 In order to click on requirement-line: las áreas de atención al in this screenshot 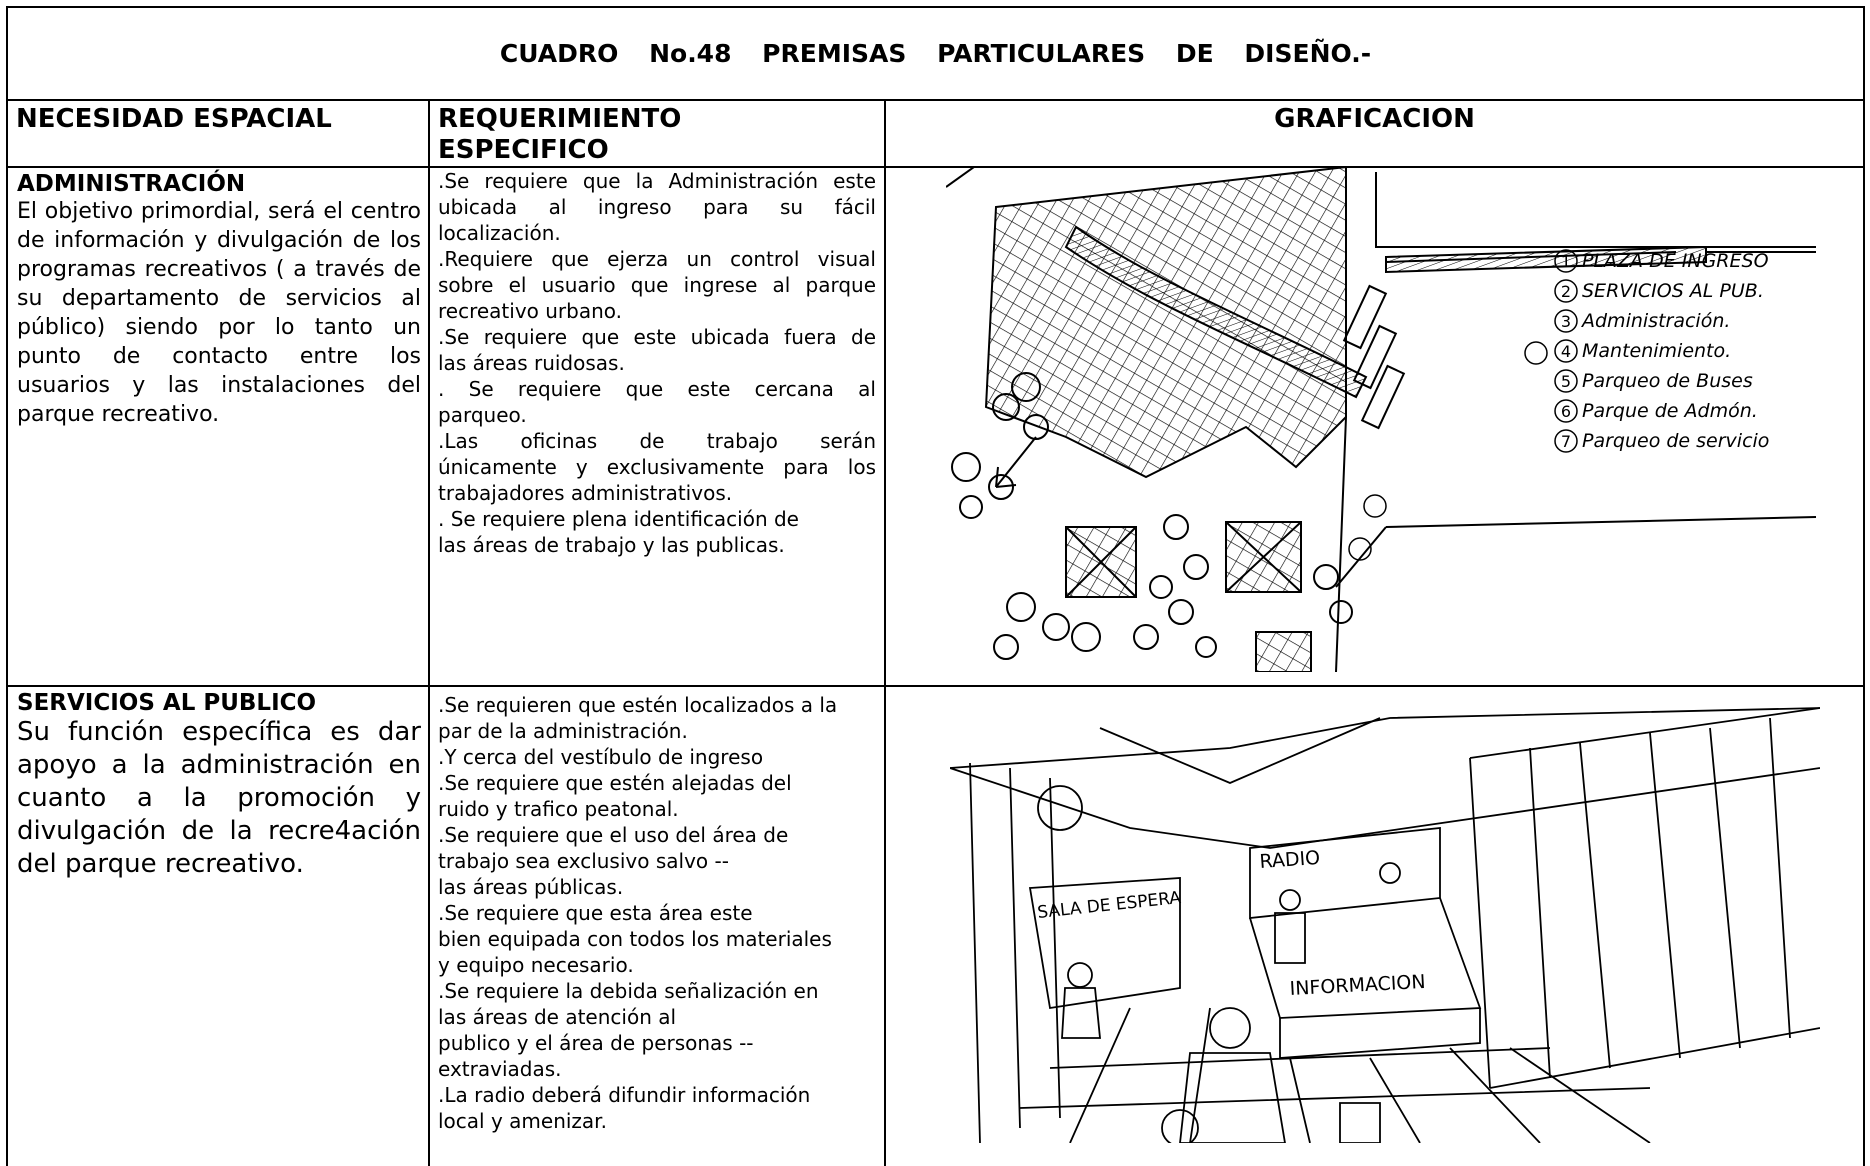, I will do `click(557, 1017)`.